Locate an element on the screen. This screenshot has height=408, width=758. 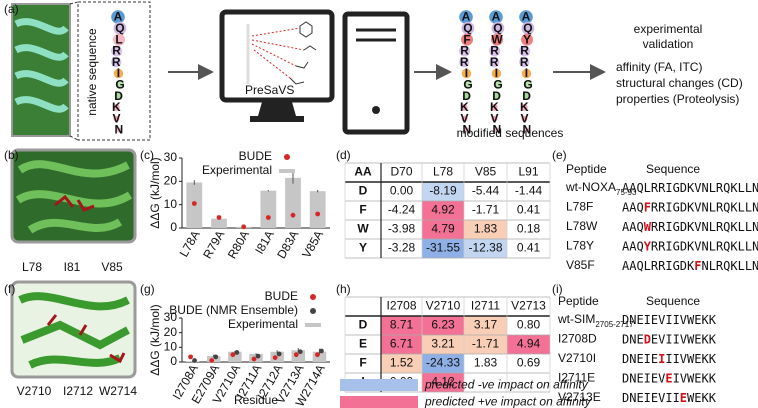
name-subscript: 2705-2717 is located at coordinates (614, 324).